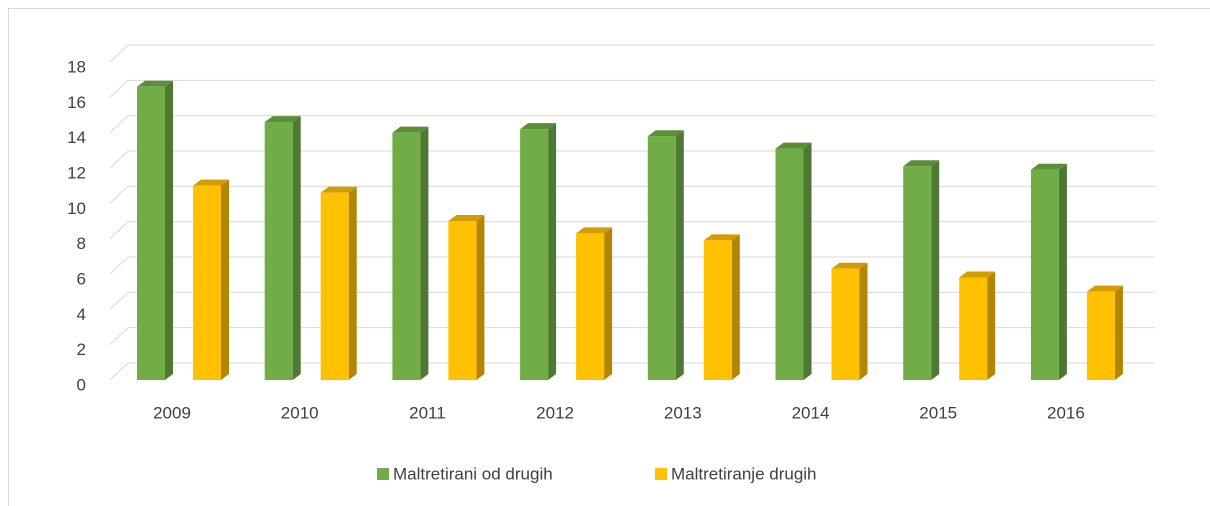  What do you see at coordinates (555, 412) in the screenshot?
I see `x-tick-label: 2012` at bounding box center [555, 412].